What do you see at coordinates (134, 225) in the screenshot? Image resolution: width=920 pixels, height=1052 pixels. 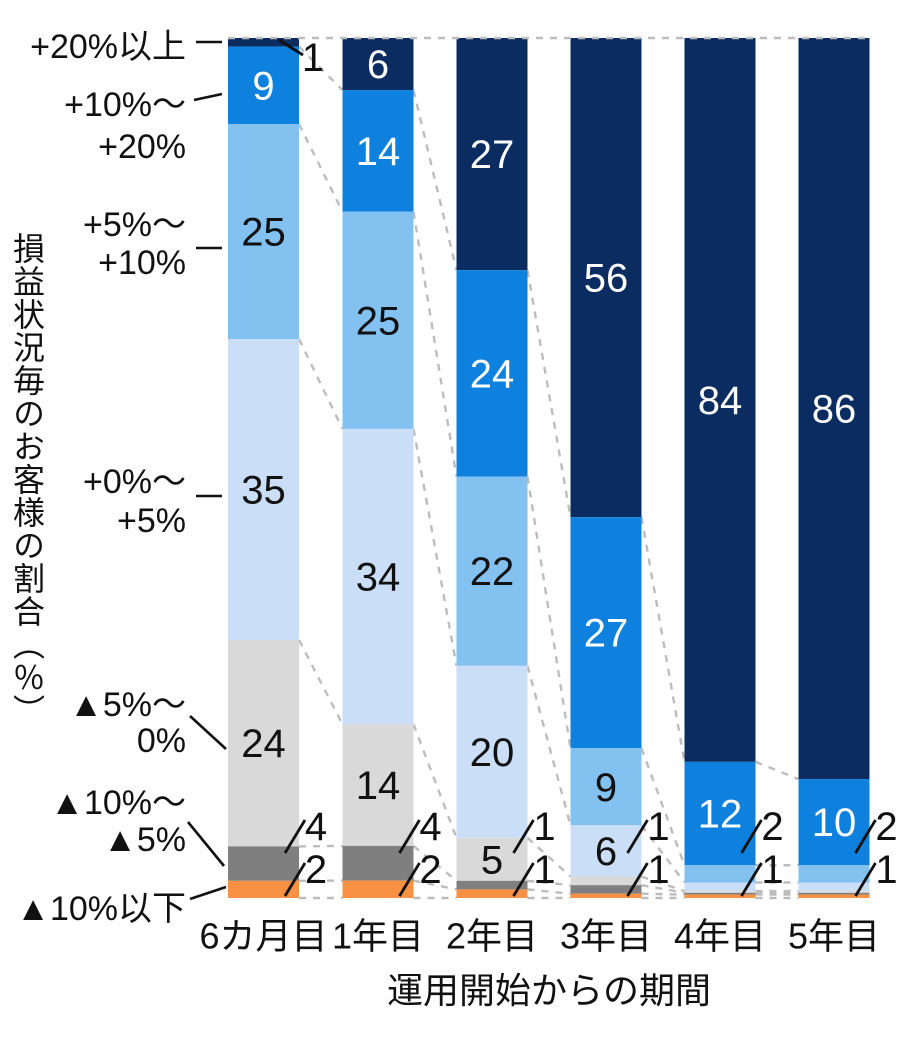 I see `y-range-label: +5%〜` at bounding box center [134, 225].